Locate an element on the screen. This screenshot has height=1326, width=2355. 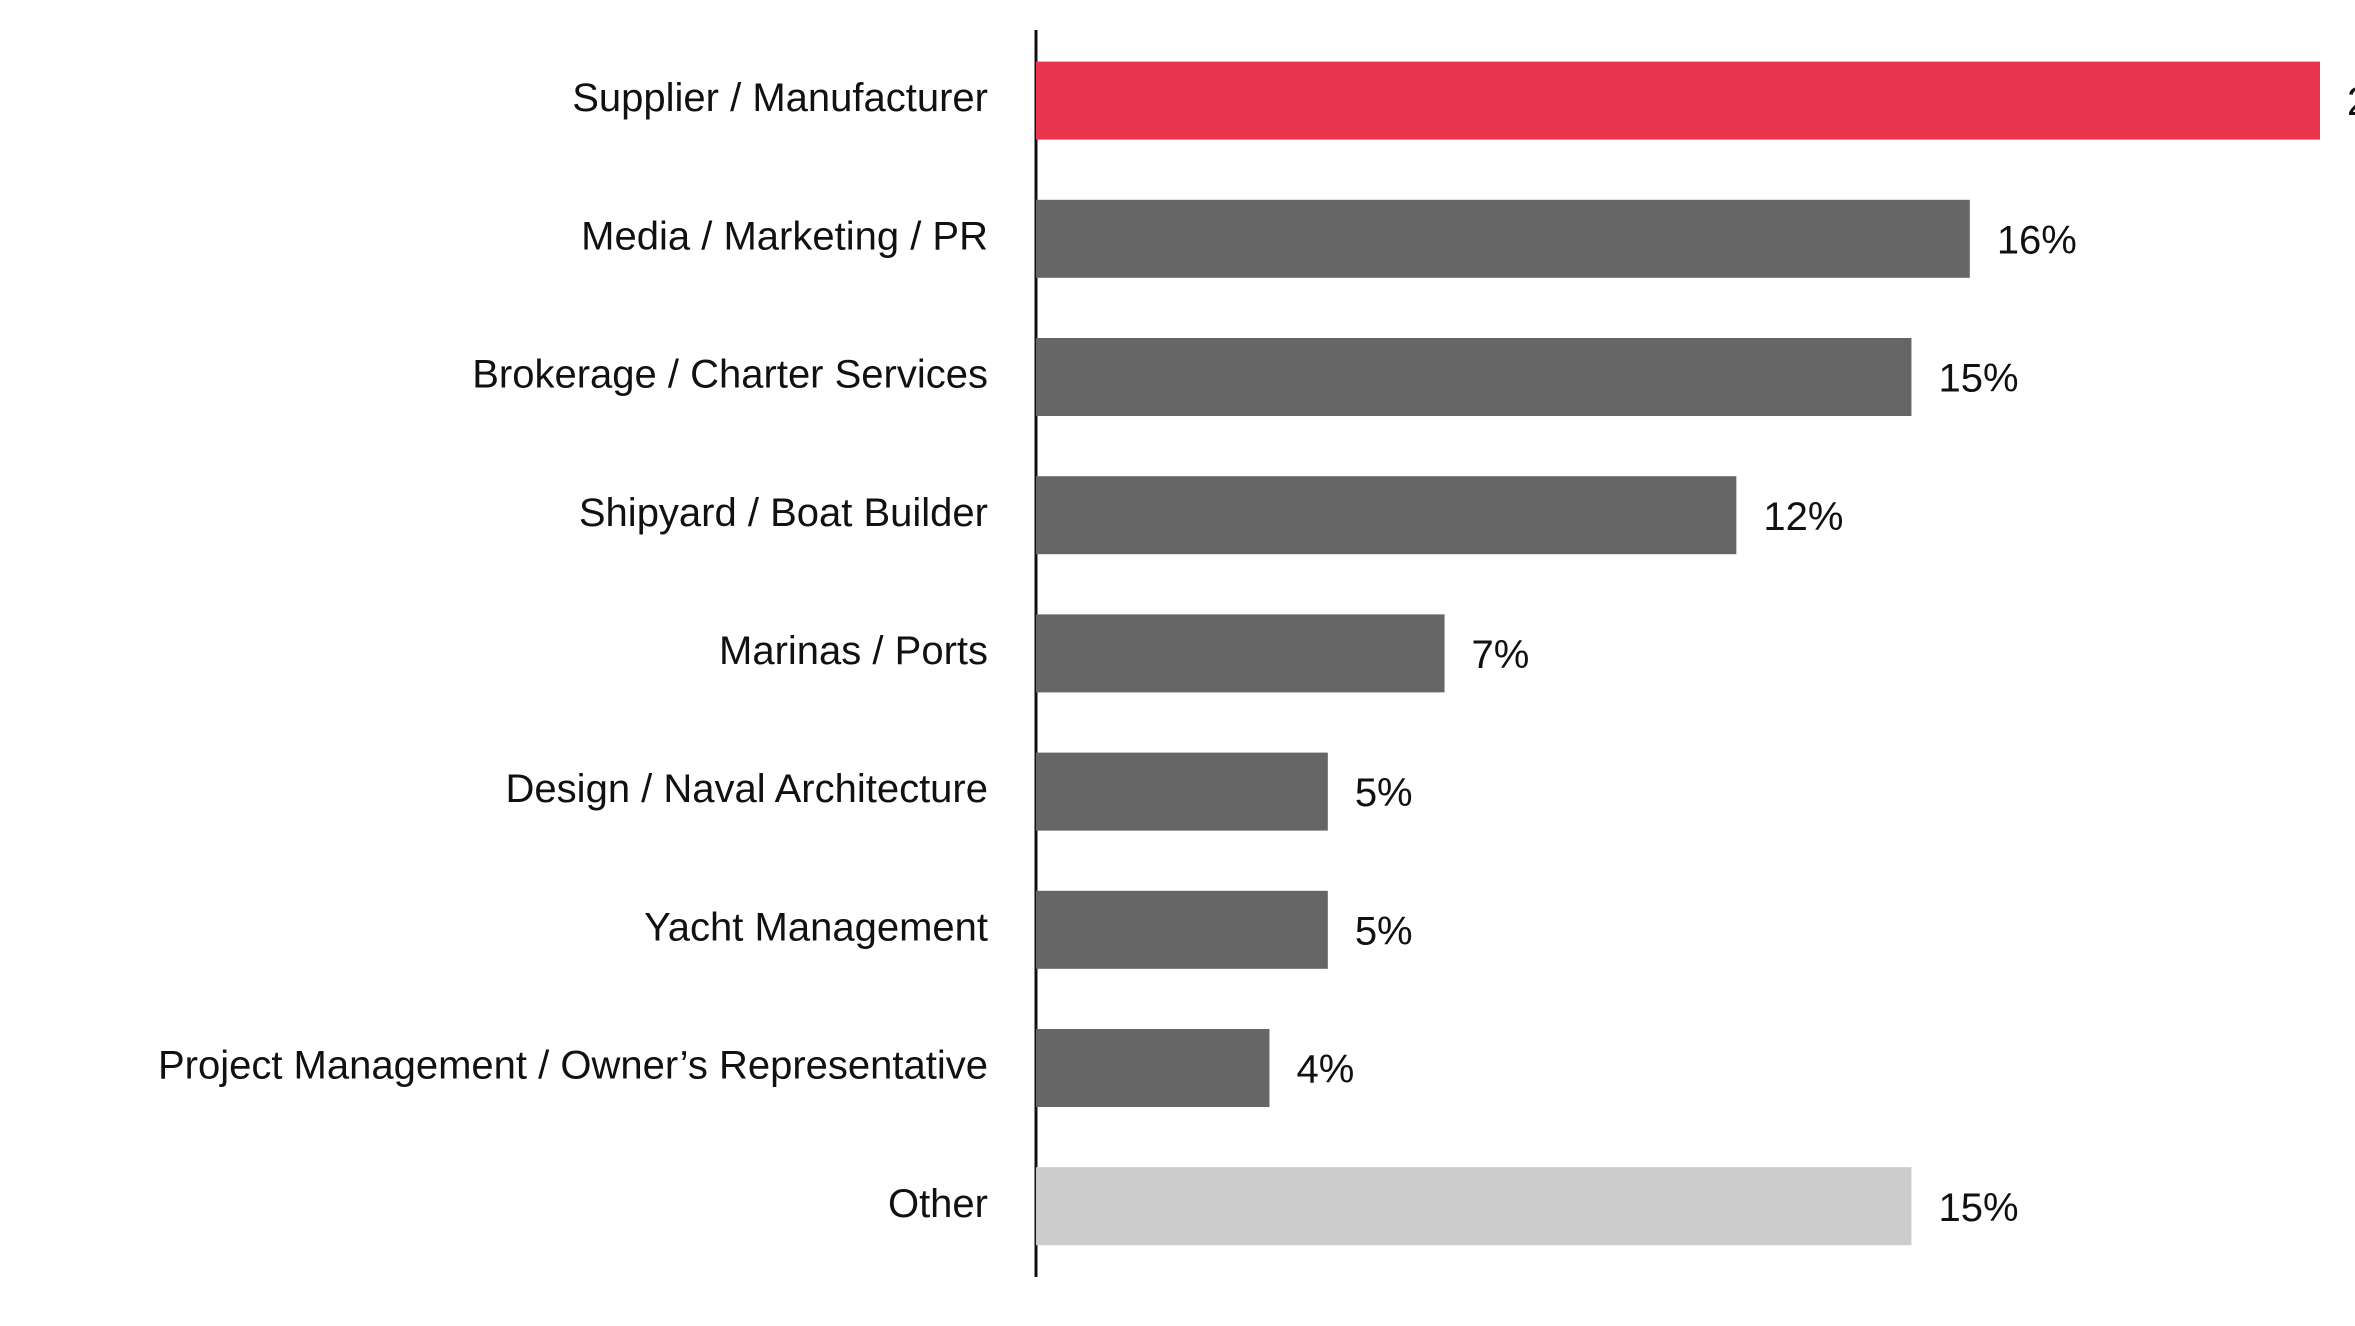
category-label: Brokerage / Charter Services is located at coordinates (730, 375).